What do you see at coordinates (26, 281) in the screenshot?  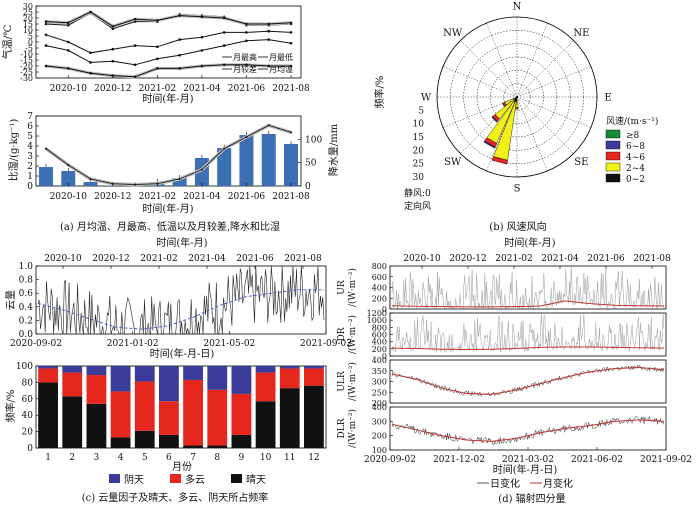 I see `cloud-ytick-label: 0.8` at bounding box center [26, 281].